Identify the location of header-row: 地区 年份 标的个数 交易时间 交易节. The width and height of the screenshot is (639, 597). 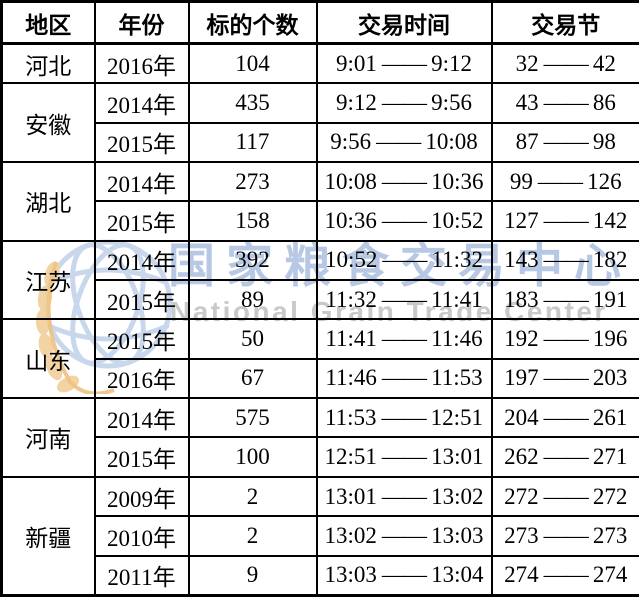
(319, 22).